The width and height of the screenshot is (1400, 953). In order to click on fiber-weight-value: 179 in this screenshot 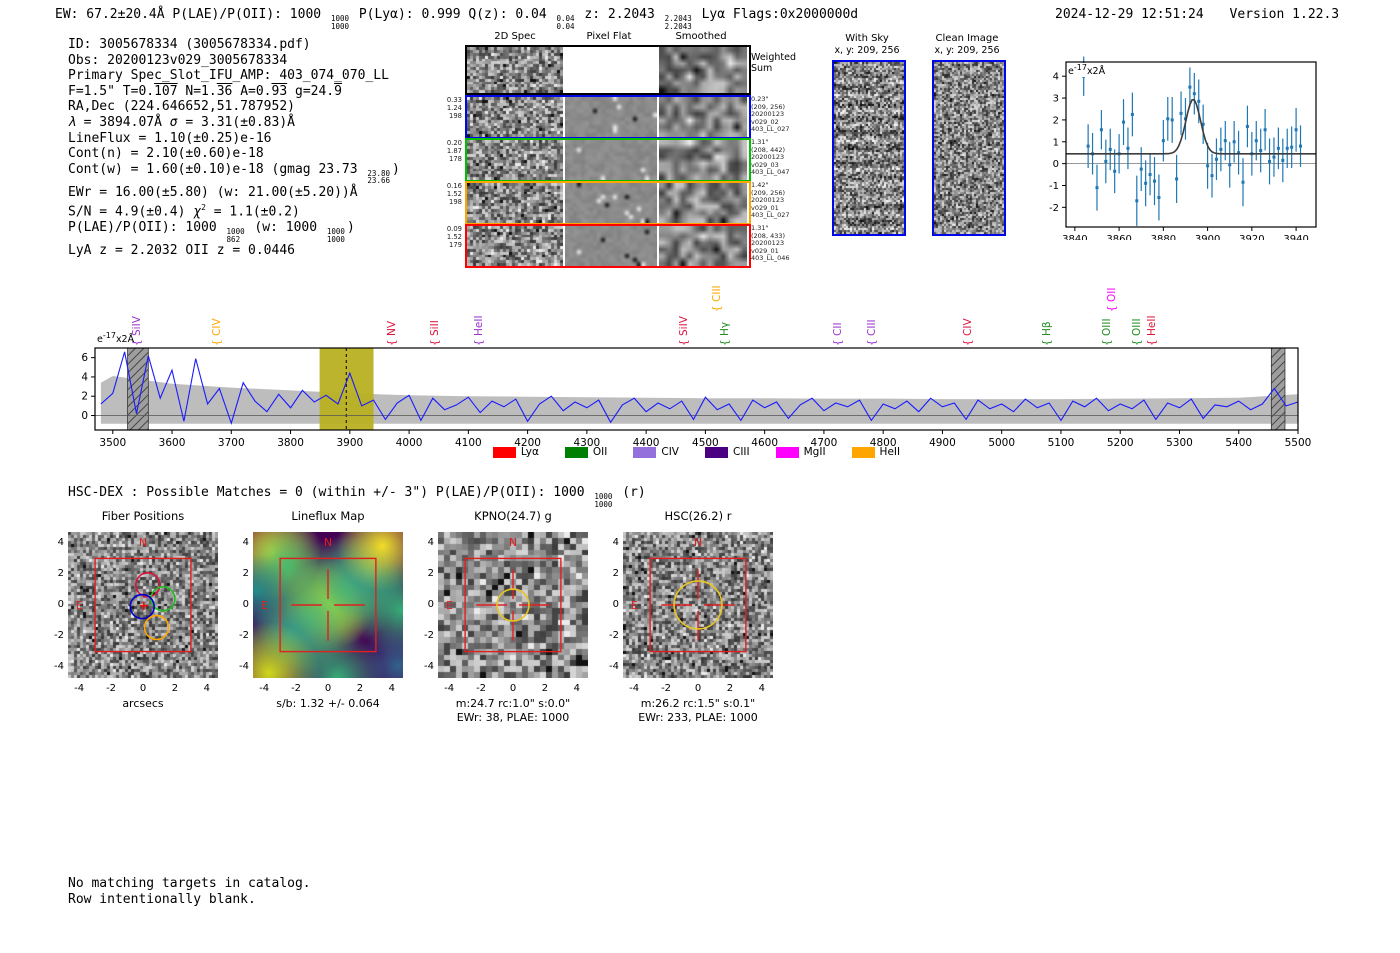, I will do `click(455, 244)`.